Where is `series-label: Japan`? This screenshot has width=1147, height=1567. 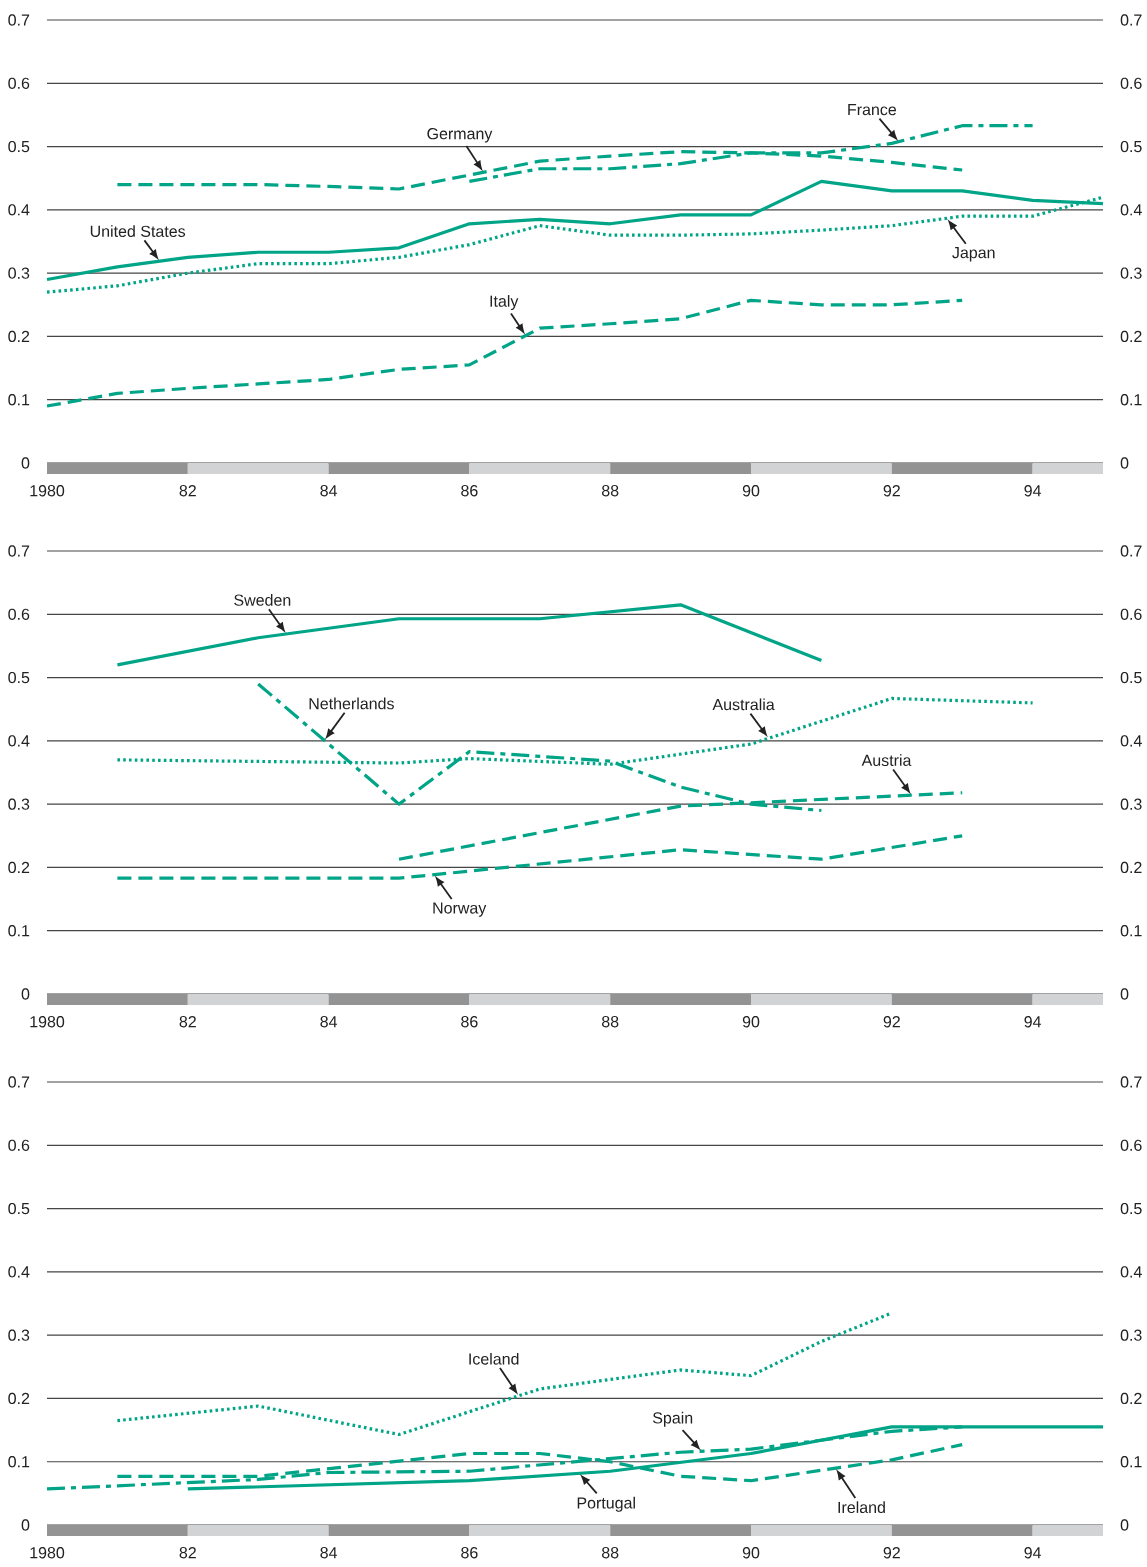
series-label: Japan is located at coordinates (973, 254).